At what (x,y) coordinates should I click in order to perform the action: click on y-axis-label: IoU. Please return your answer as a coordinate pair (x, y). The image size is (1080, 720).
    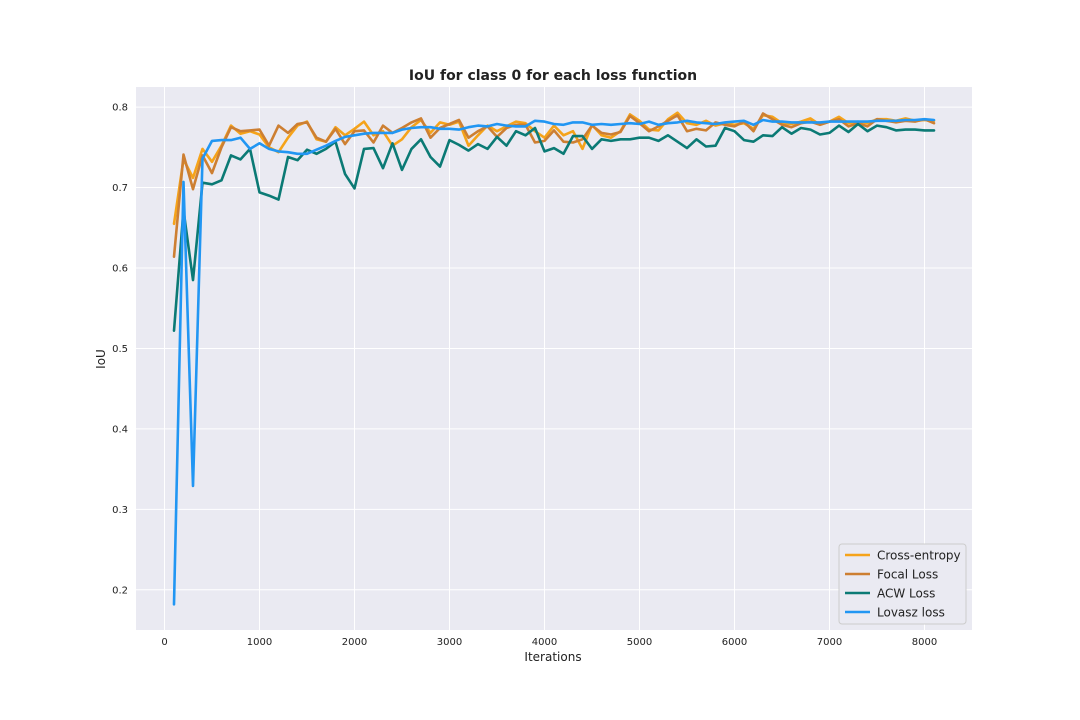
    Looking at the image, I should click on (101, 359).